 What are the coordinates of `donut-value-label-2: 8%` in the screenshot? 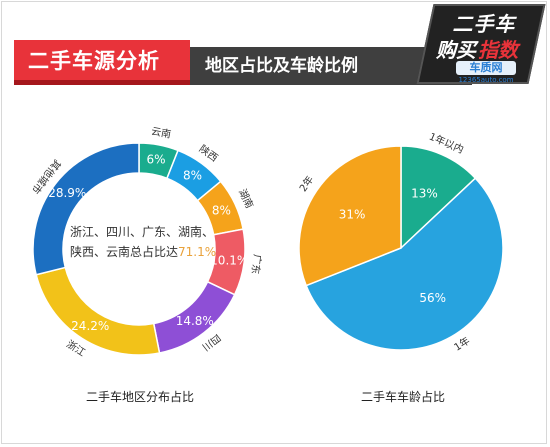 It's located at (221, 210).